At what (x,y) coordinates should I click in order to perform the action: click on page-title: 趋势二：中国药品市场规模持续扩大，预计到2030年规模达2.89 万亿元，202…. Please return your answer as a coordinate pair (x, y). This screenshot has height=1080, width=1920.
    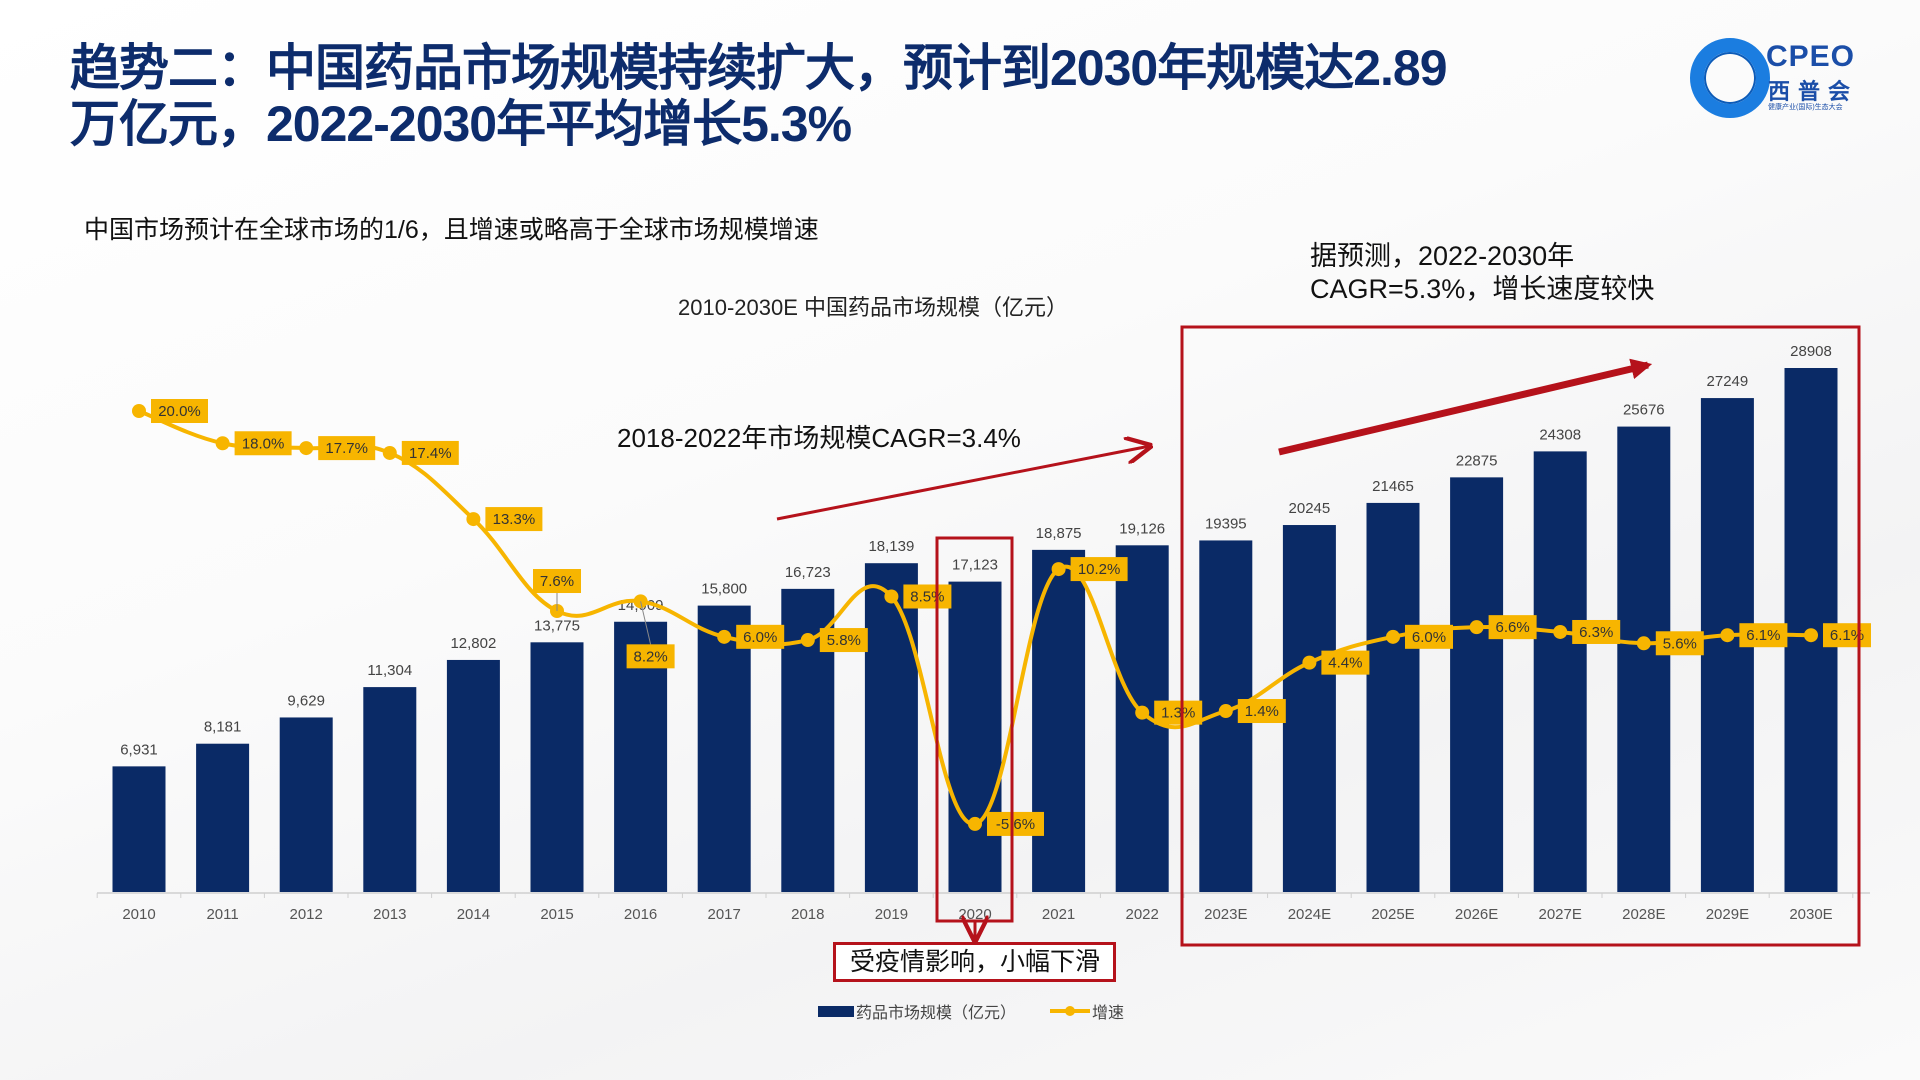
    Looking at the image, I should click on (820, 96).